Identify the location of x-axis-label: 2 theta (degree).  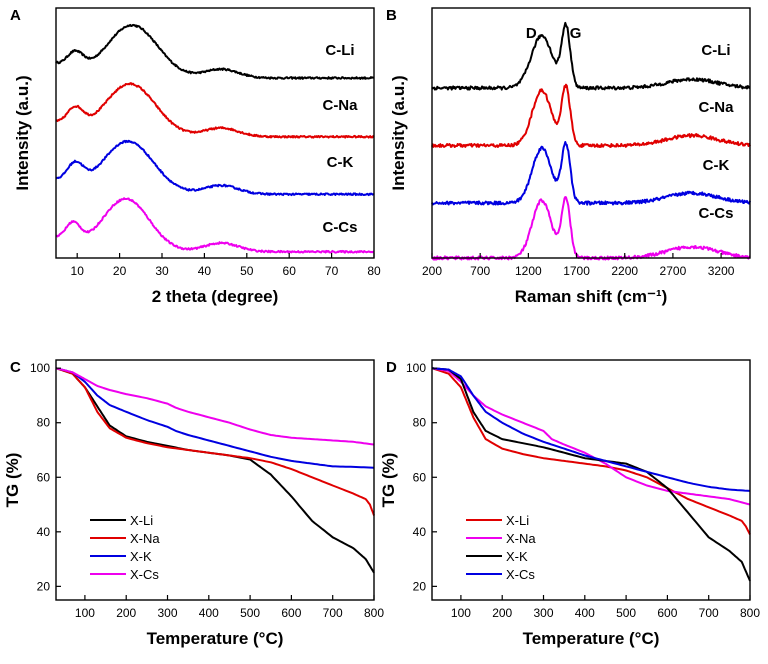
(215, 296).